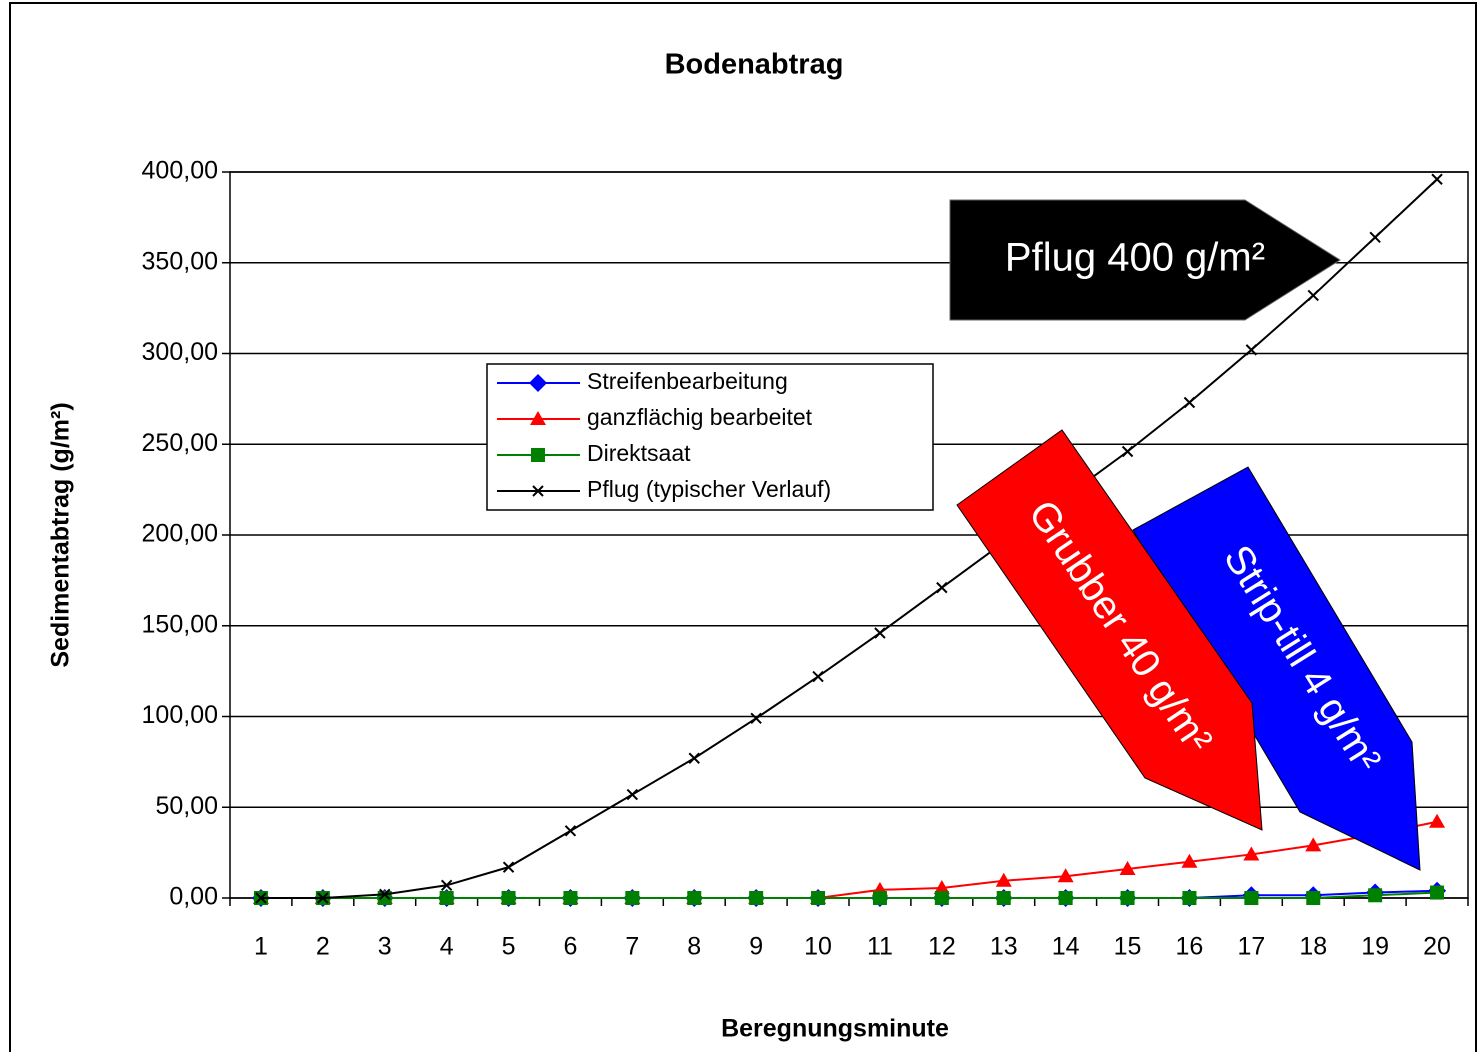  Describe the element at coordinates (687, 381) in the screenshot. I see `legend-label: Streifenbearbeitung` at that location.